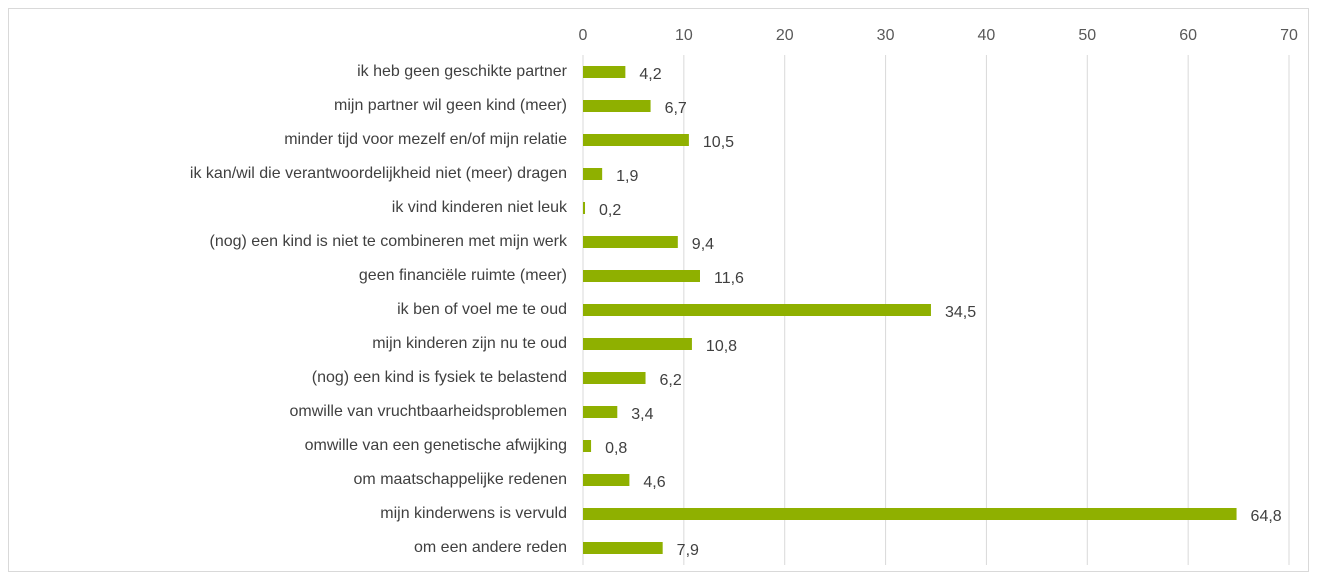 Image resolution: width=1317 pixels, height=580 pixels. I want to click on data-label: 9,4, so click(703, 244).